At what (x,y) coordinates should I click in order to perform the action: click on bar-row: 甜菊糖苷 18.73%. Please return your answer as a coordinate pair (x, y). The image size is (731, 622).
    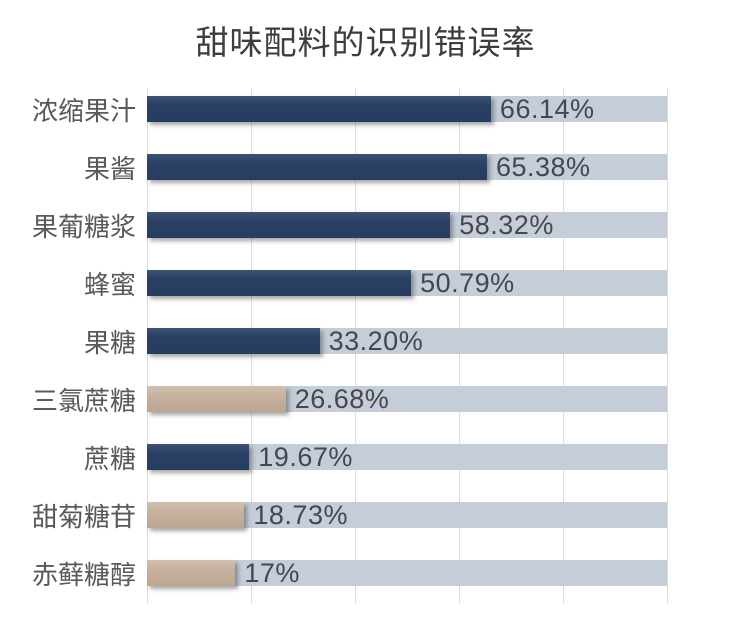
    Looking at the image, I should click on (365, 515).